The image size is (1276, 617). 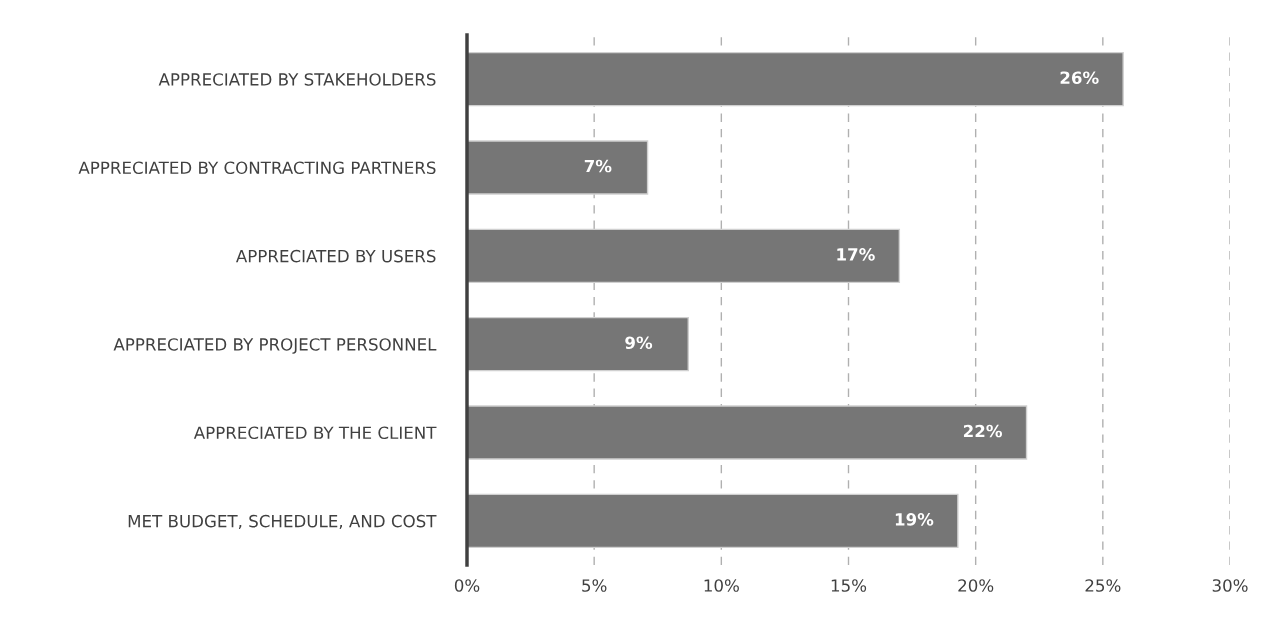 What do you see at coordinates (639, 342) in the screenshot?
I see `data-label: 9%` at bounding box center [639, 342].